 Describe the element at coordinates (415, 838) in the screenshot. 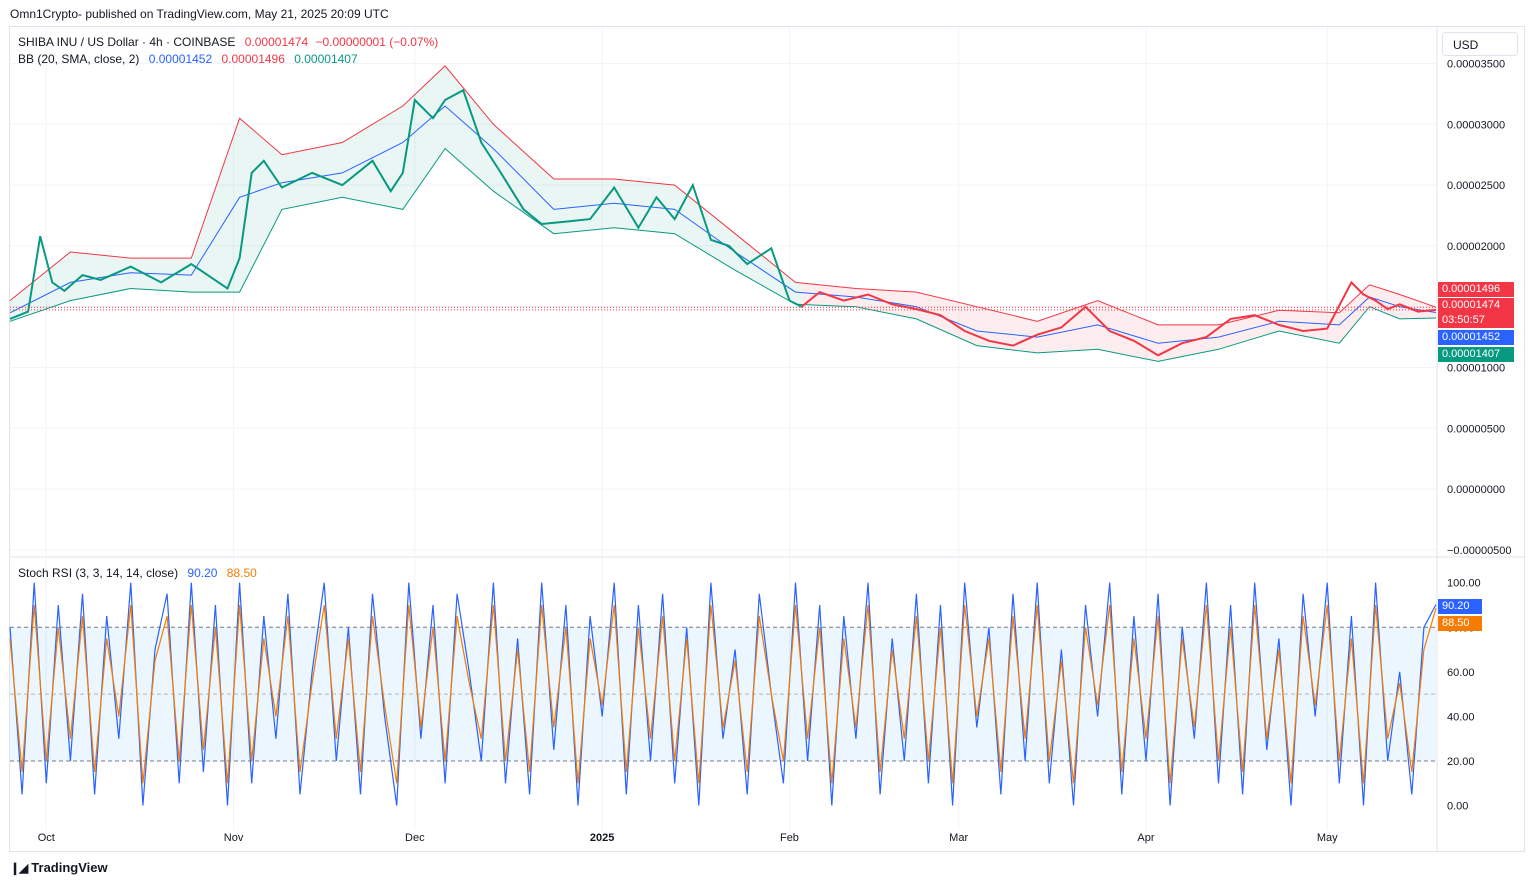

I see `time-tick-label: Dec` at that location.